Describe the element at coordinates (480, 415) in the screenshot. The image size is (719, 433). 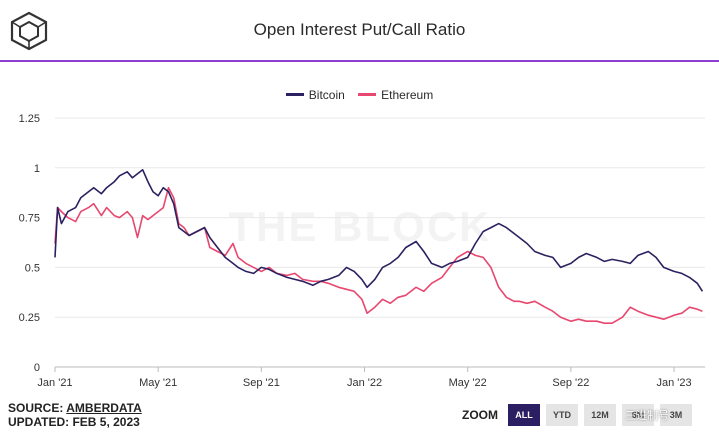
I see `zoom-label: ZOOM` at that location.